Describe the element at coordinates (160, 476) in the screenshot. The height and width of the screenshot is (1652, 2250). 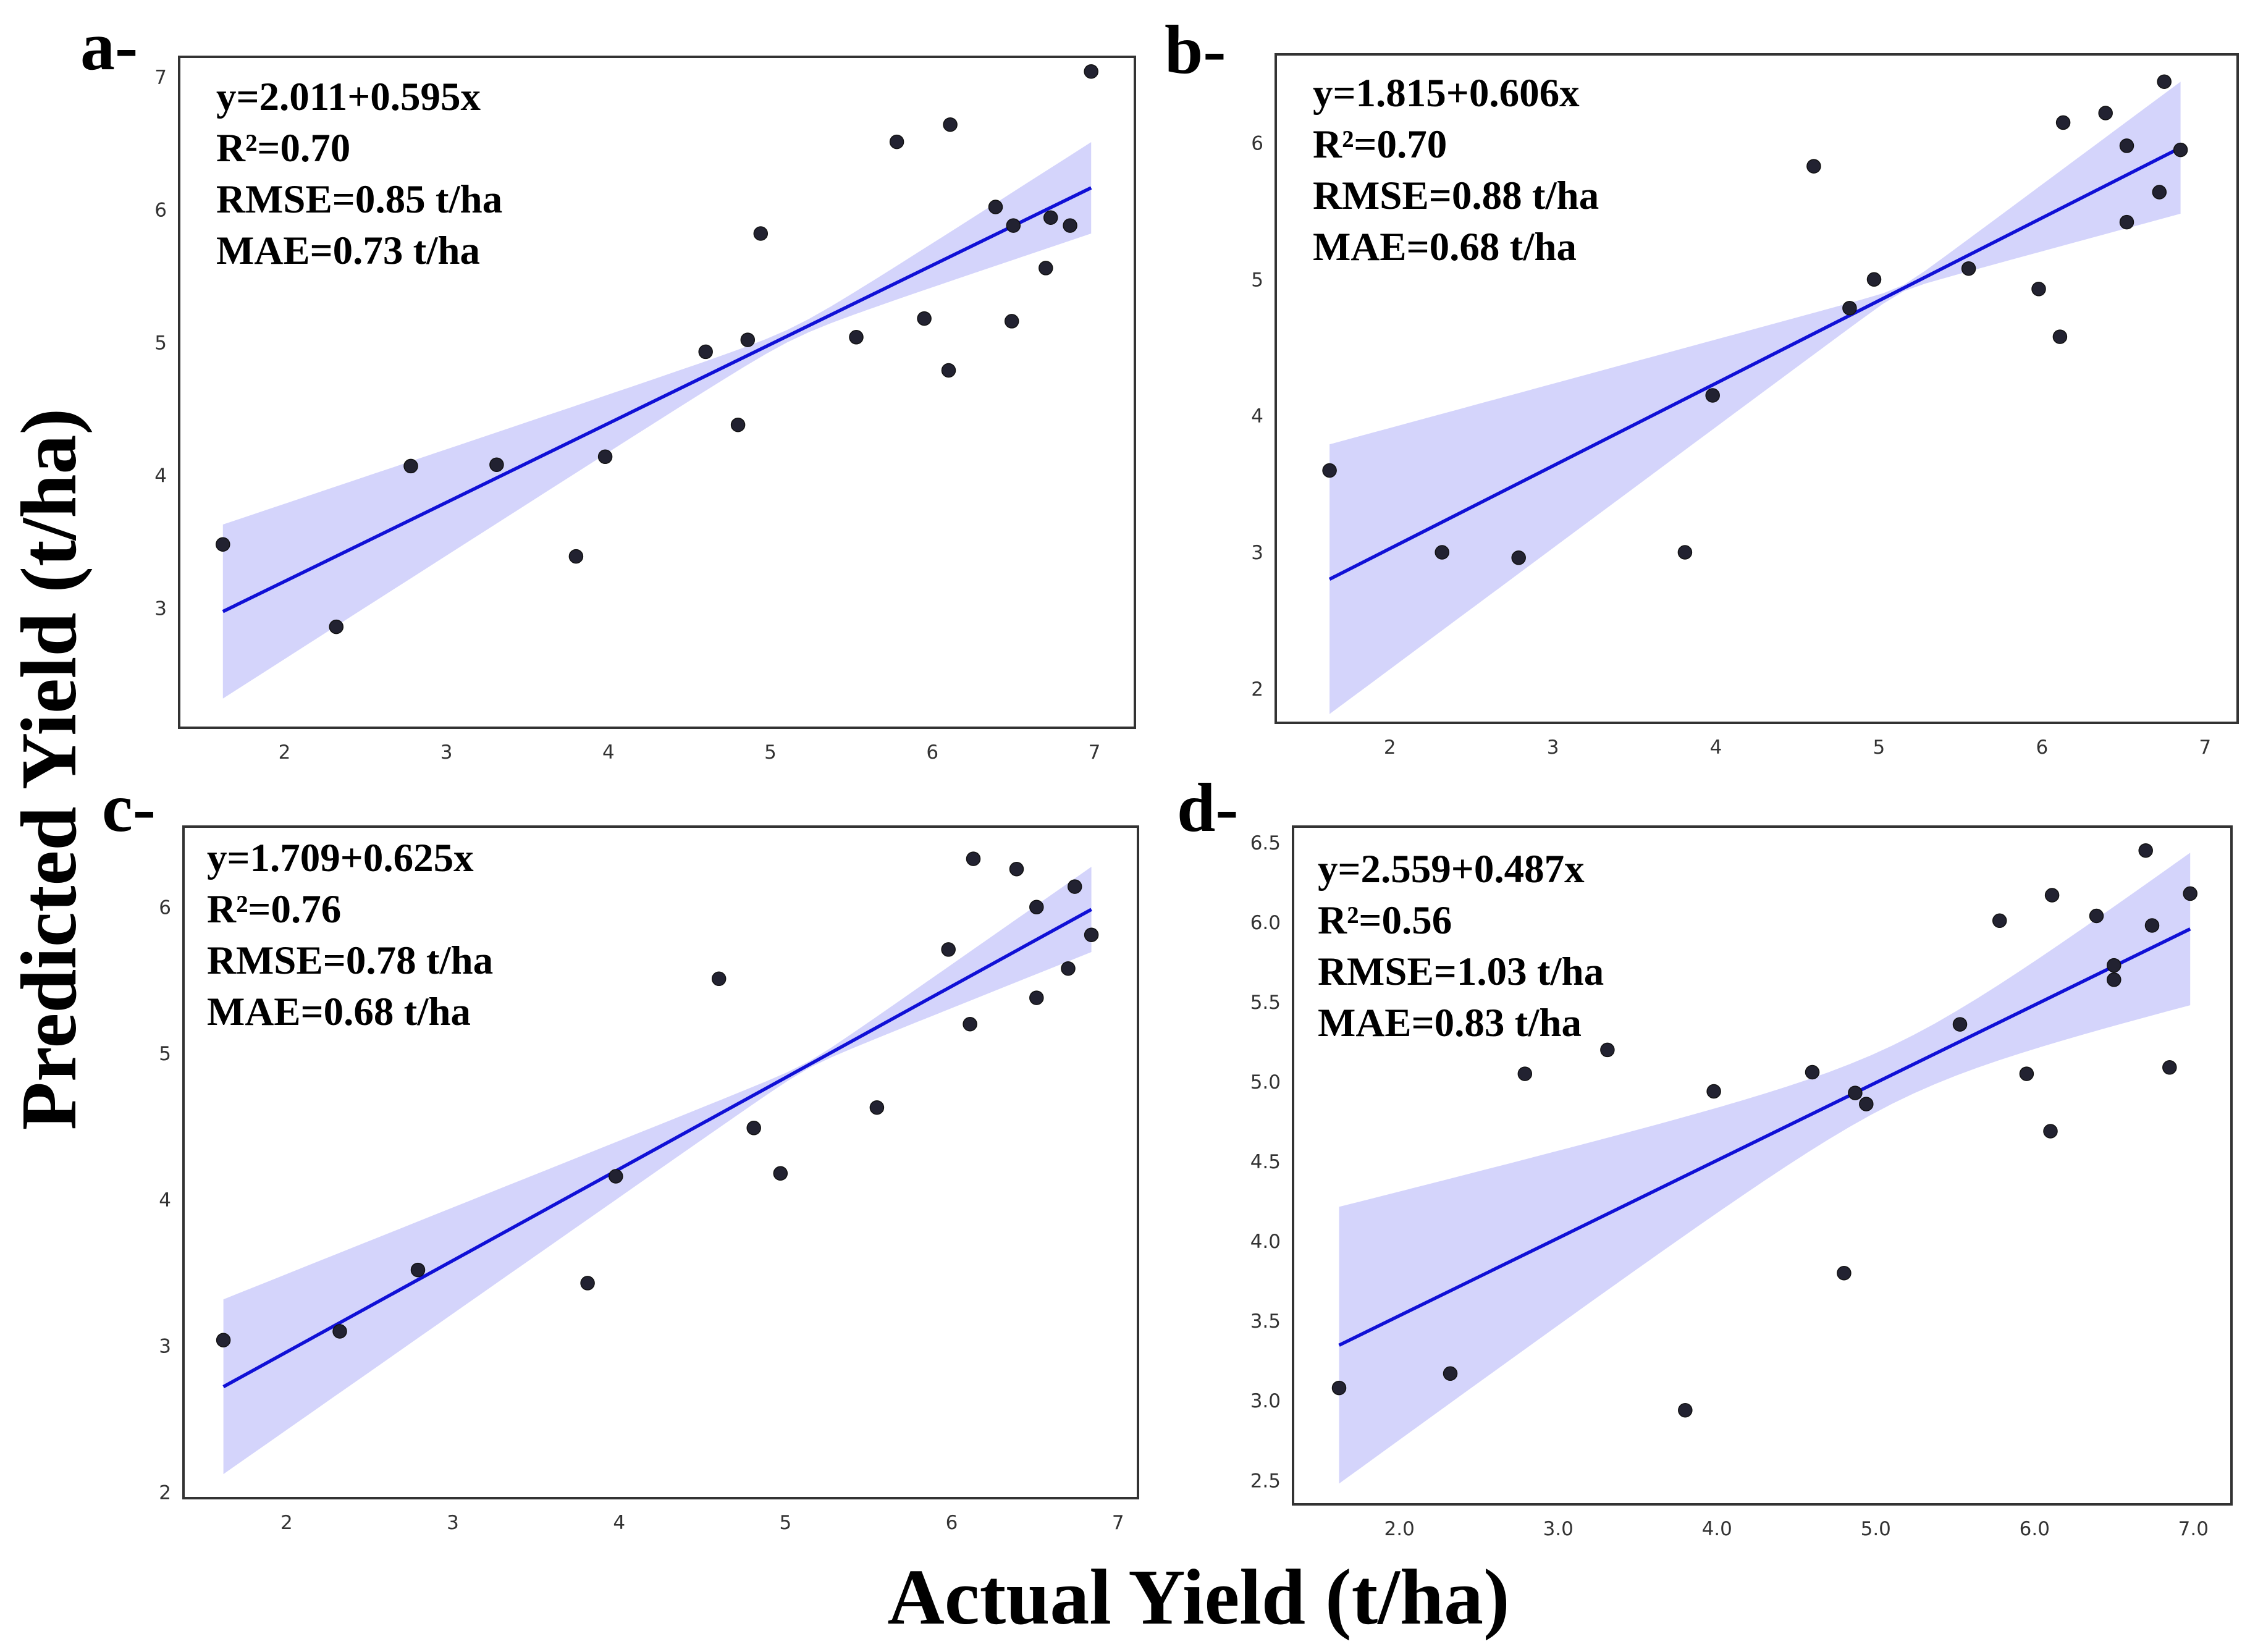
I see `y-tick-label: 4` at that location.